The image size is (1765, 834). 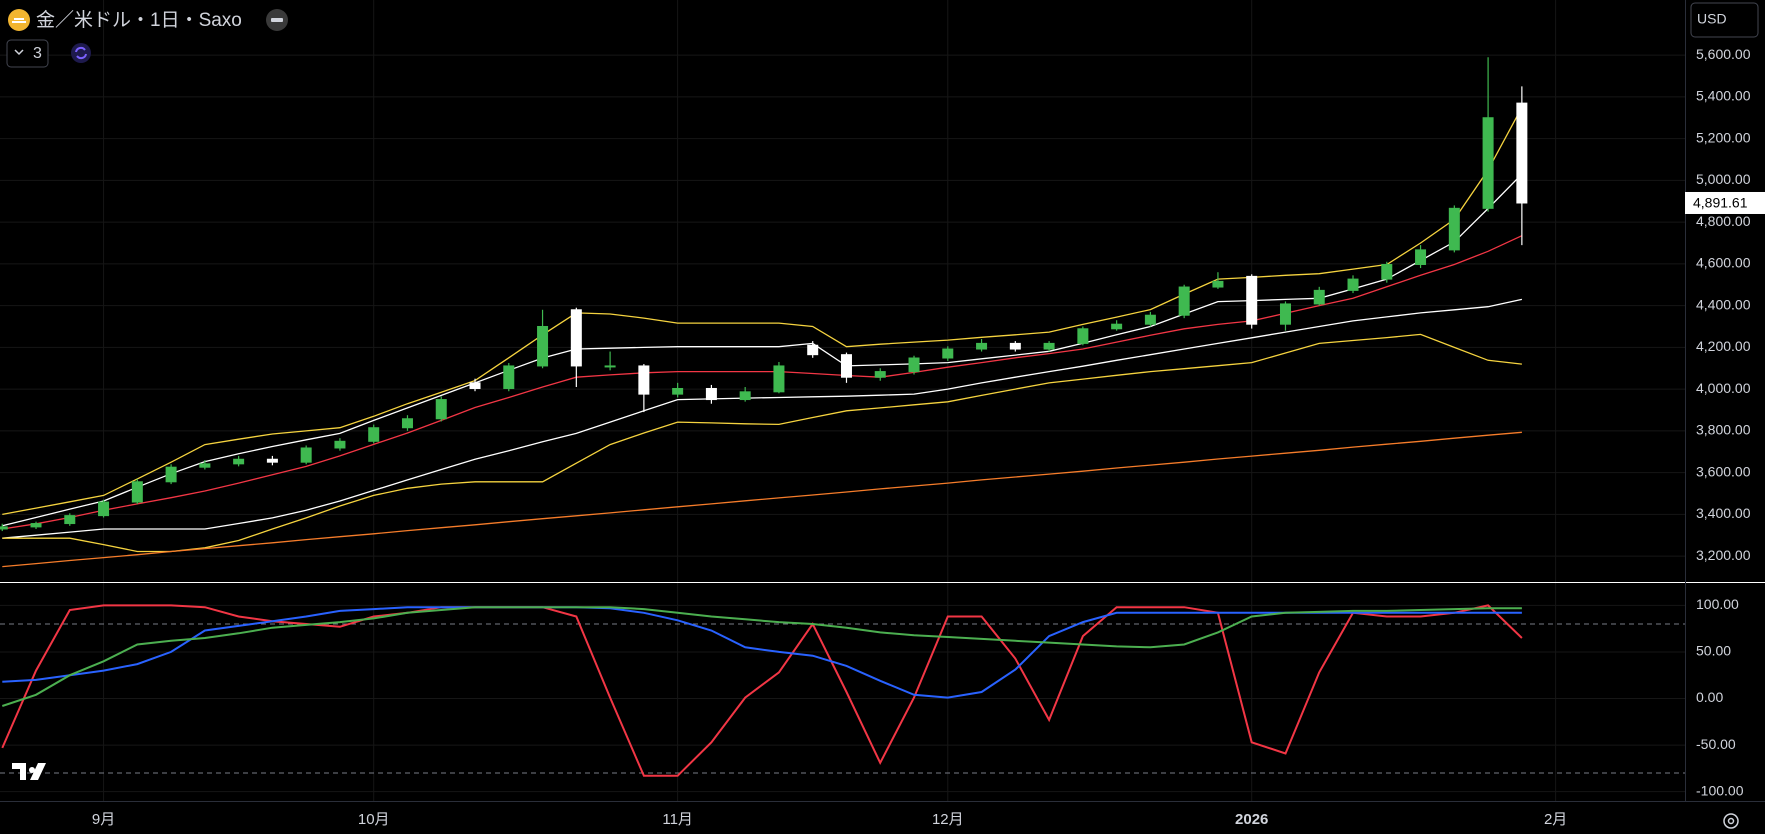 What do you see at coordinates (1723, 388) in the screenshot?
I see `y-tick-label: 4,000.00` at bounding box center [1723, 388].